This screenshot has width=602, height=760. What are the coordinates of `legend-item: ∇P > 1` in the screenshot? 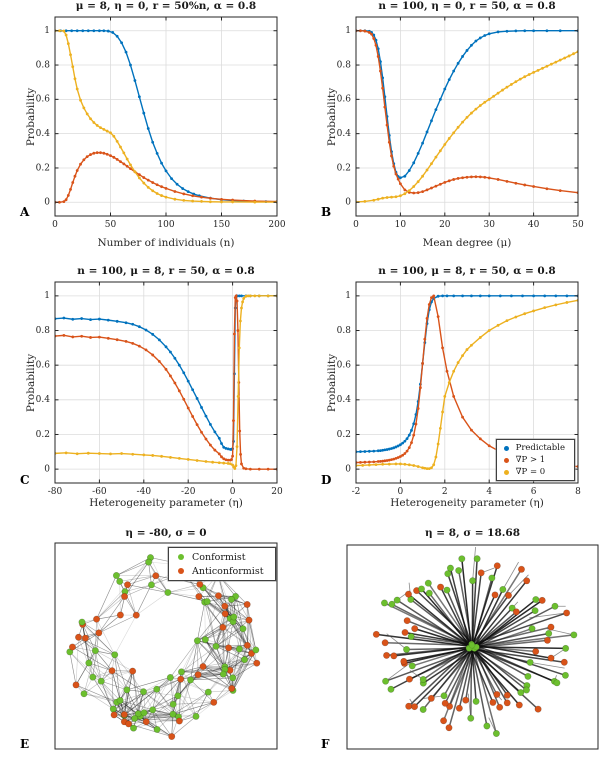 It's located at (534, 460).